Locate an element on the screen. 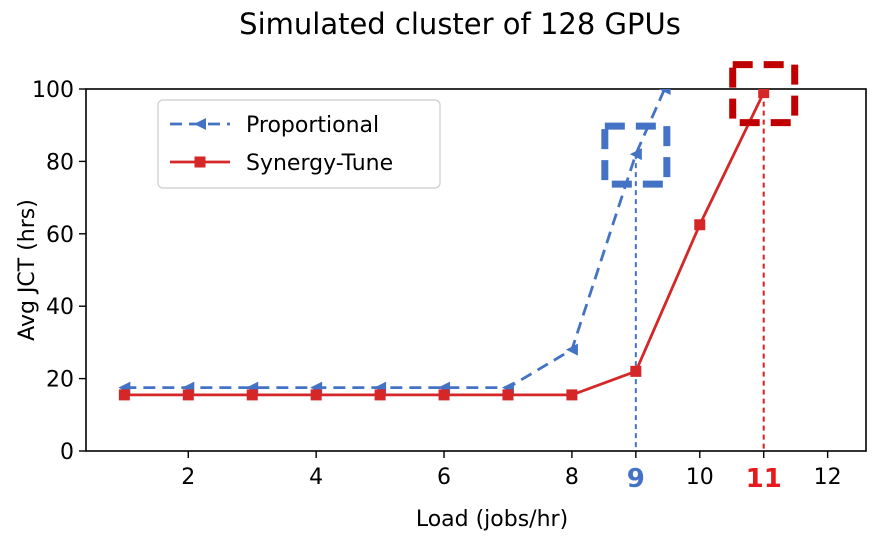 This screenshot has width=890, height=536. legend-label: Proportional is located at coordinates (312, 125).